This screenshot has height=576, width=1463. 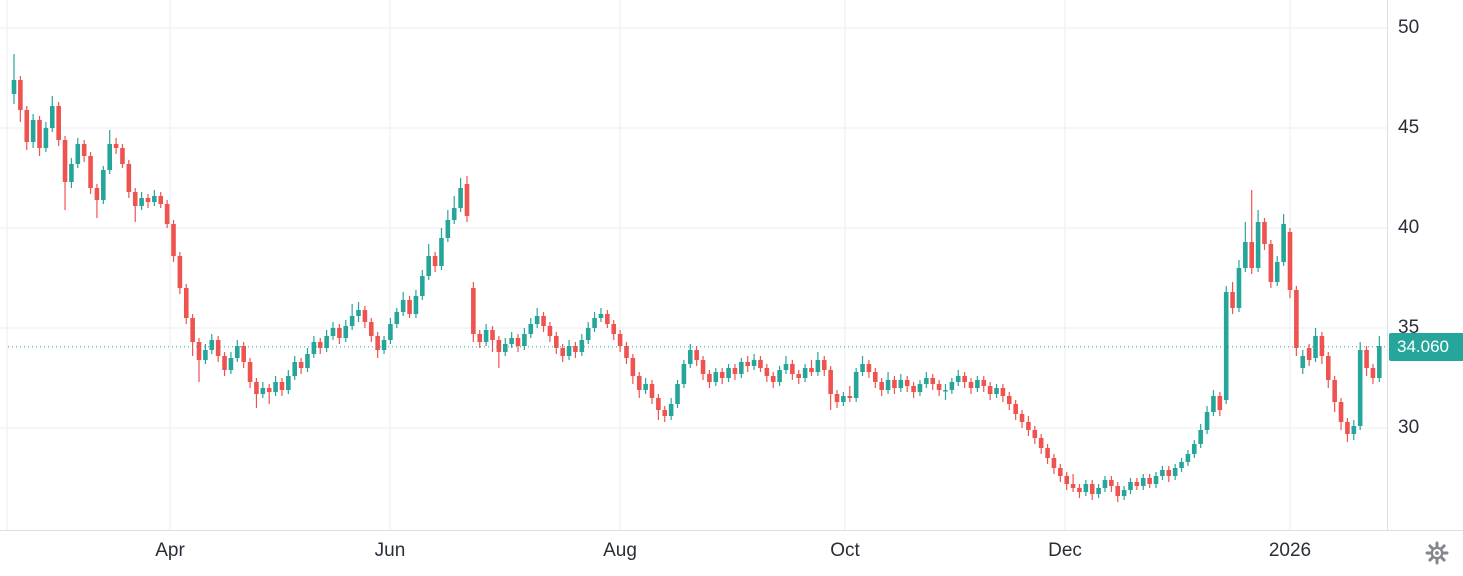 I want to click on price-scale: 50 45 40 35 30, so click(x=1425, y=265).